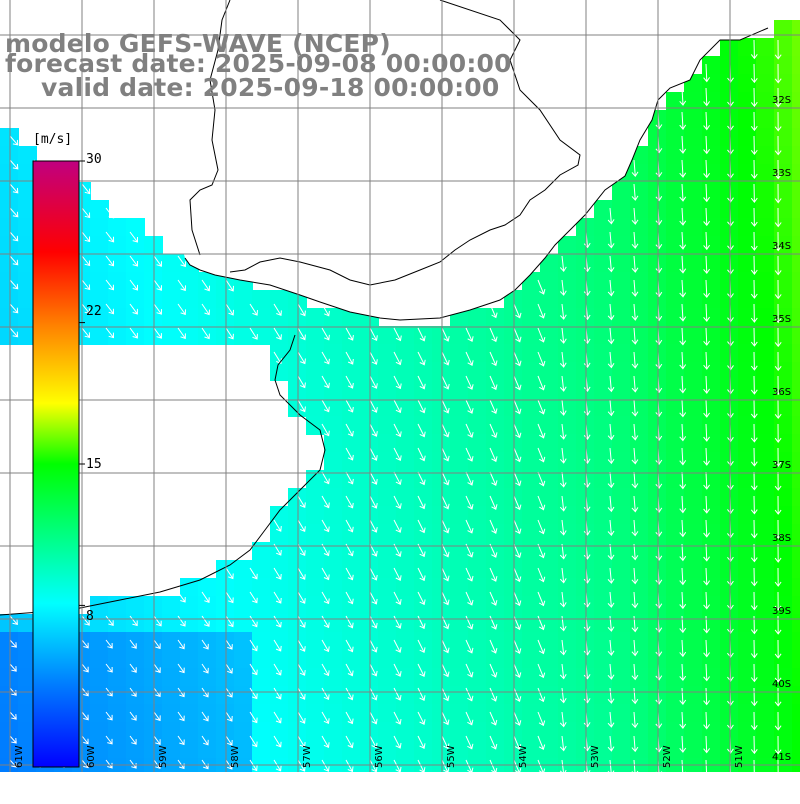 This screenshot has height=804, width=800. Describe the element at coordinates (91, 756) in the screenshot. I see `longitude-label: 60W` at that location.